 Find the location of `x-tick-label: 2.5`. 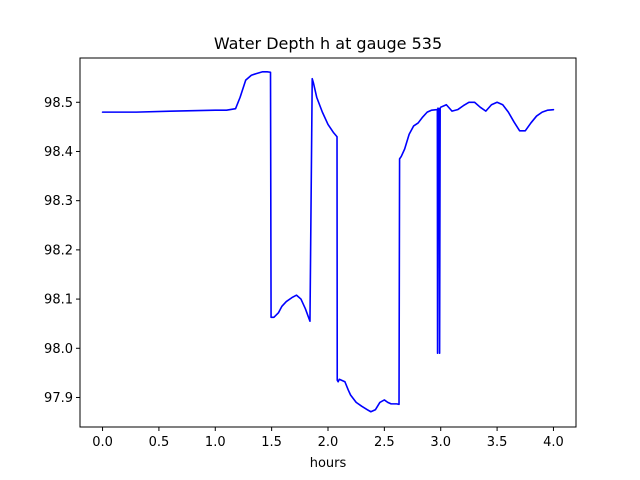

x-tick-label: 2.5 is located at coordinates (384, 442).